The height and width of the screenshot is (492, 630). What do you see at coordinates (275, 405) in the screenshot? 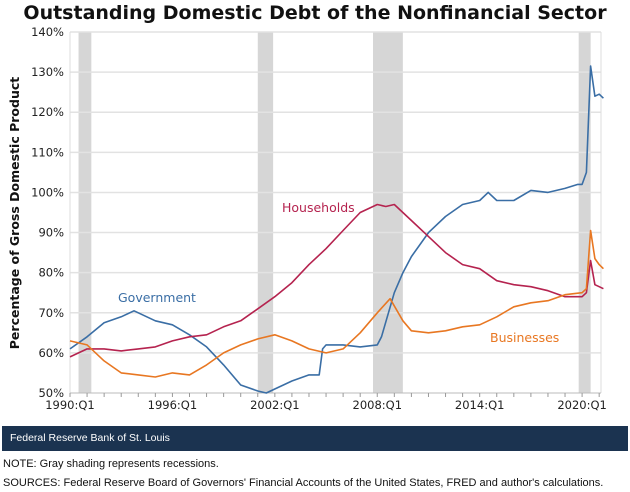
I see `x-tick-label: 2002:Q1` at bounding box center [275, 405].